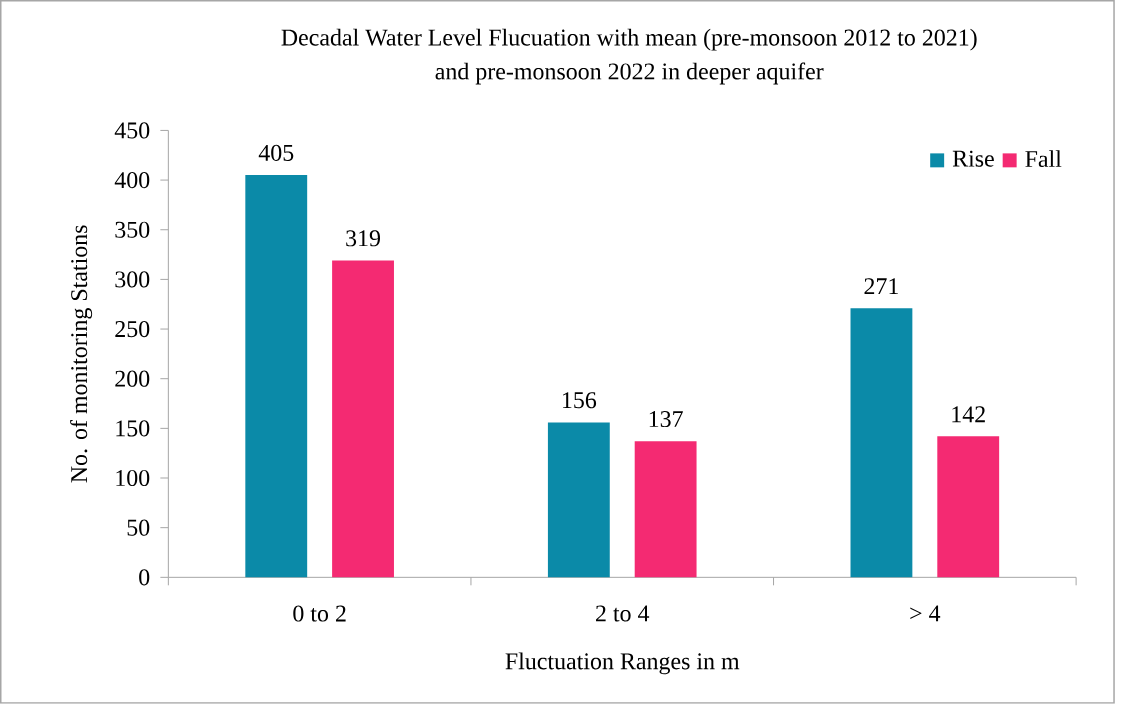 The width and height of the screenshot is (1128, 704). What do you see at coordinates (363, 238) in the screenshot?
I see `data-label: 319` at bounding box center [363, 238].